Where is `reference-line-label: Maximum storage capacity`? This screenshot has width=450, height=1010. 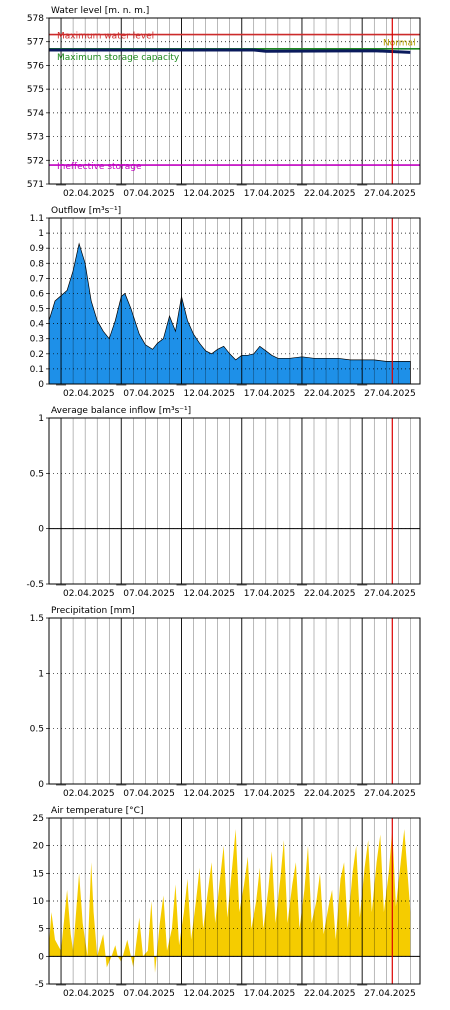
reference-line-label: Maximum storage capacity is located at coordinates (118, 58).